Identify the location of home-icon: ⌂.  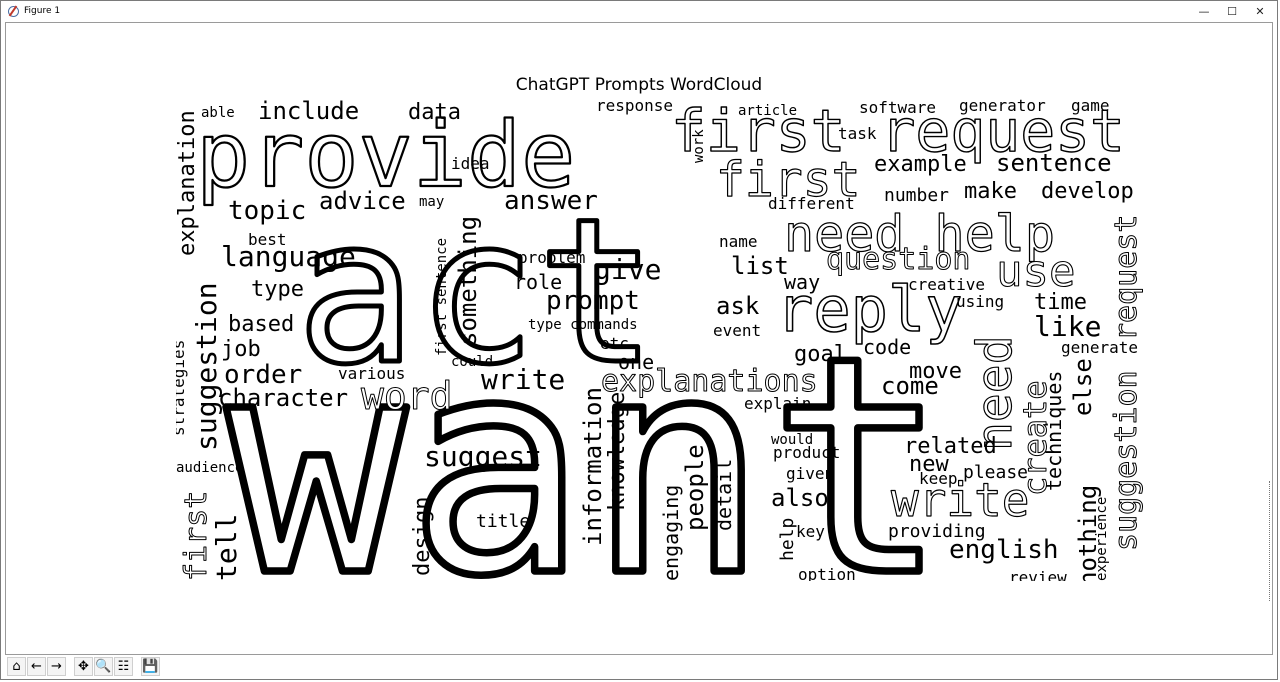
(16, 666).